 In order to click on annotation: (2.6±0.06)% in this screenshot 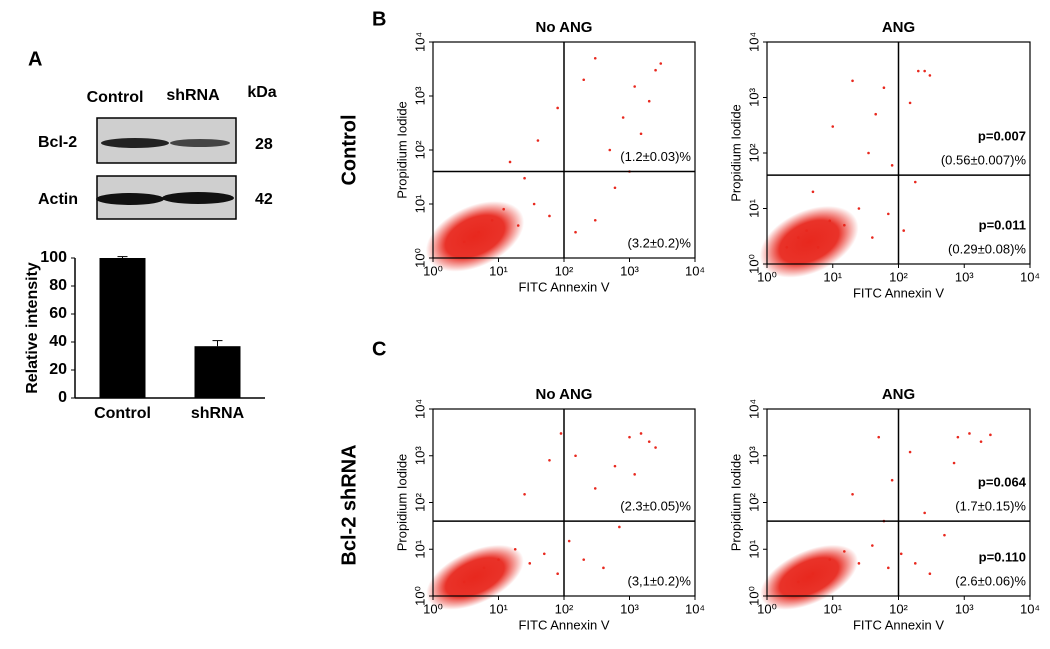, I will do `click(990, 580)`.